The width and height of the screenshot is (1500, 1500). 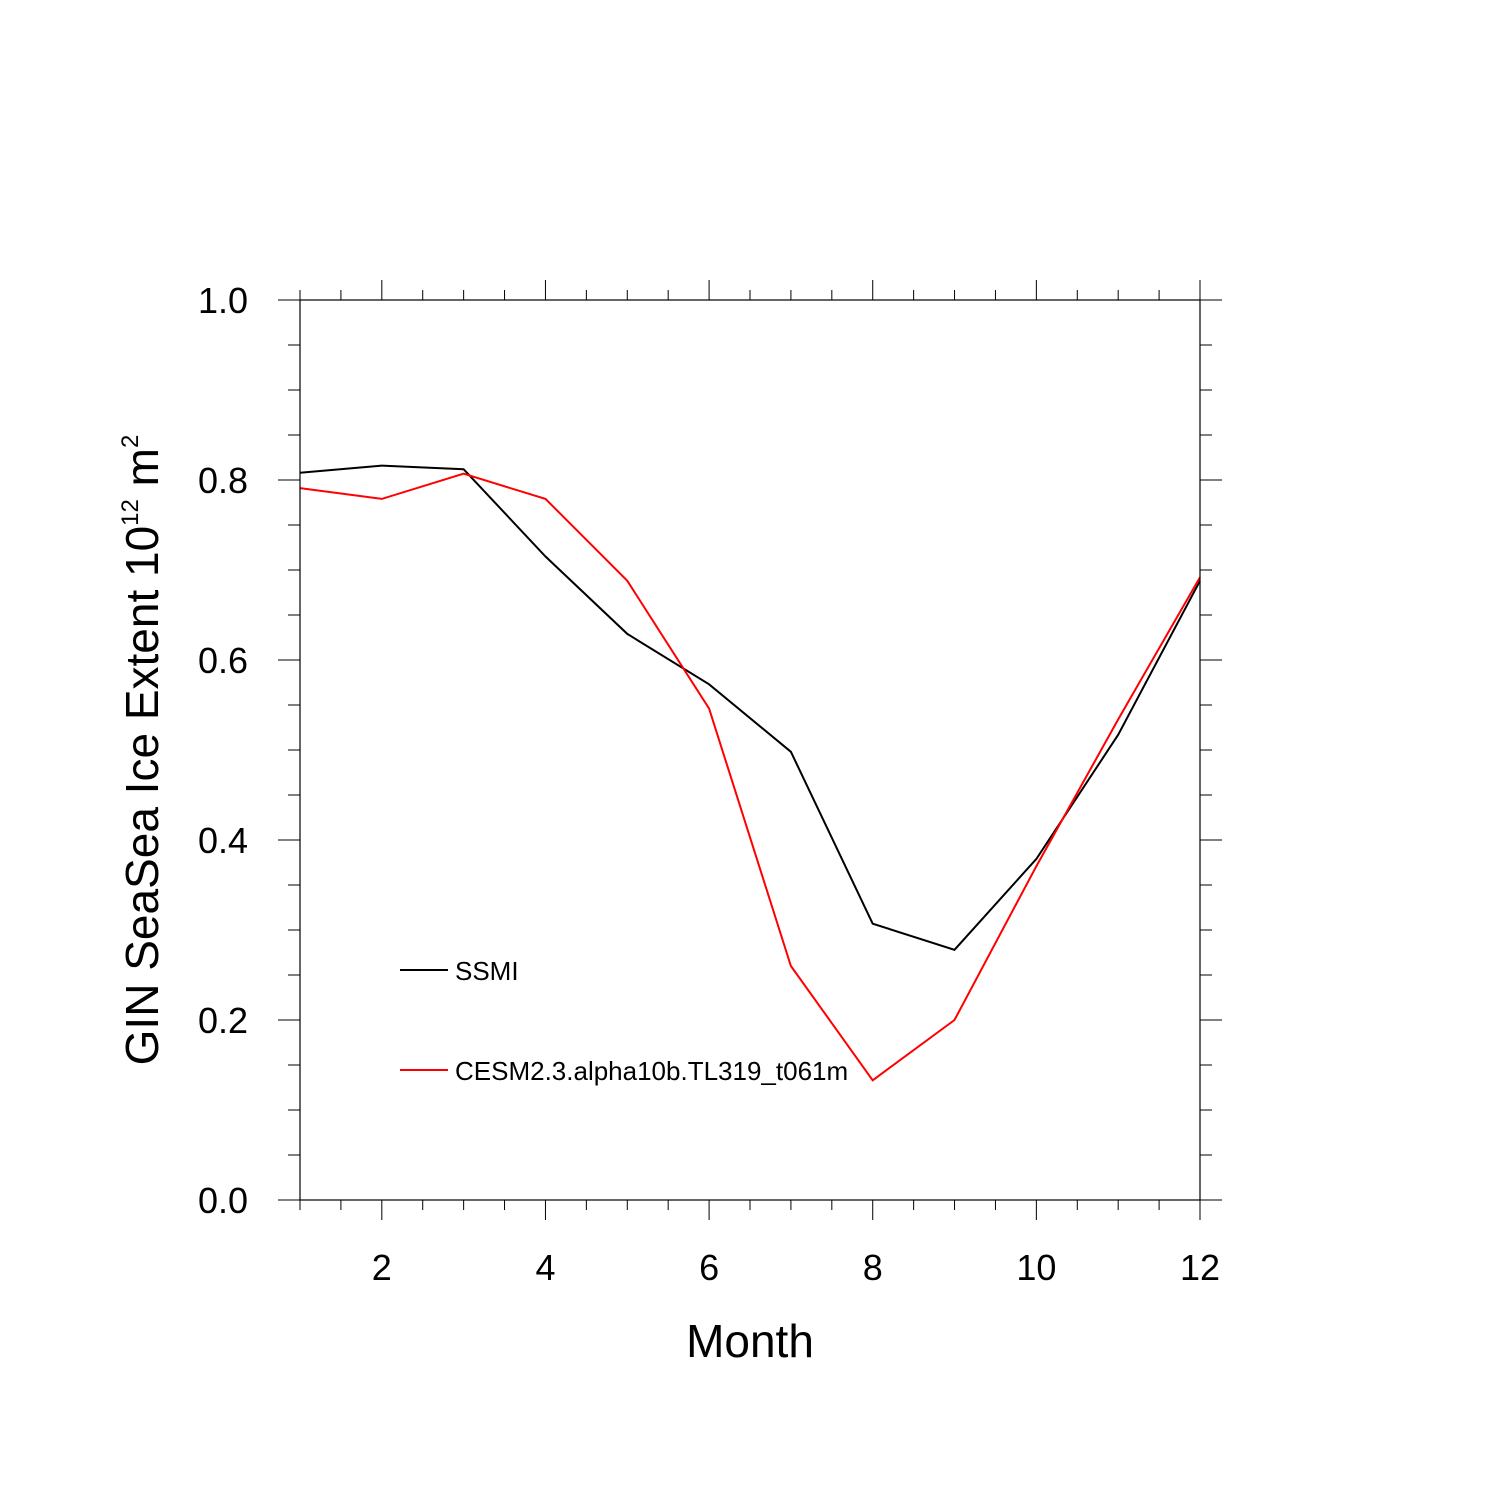 What do you see at coordinates (223, 300) in the screenshot?
I see `y-tick-label: 1.0` at bounding box center [223, 300].